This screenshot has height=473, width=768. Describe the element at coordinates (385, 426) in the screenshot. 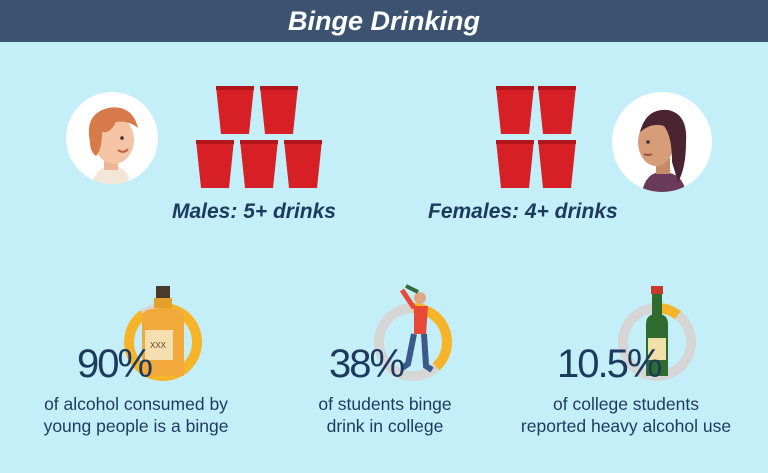

I see `stat-2-line-2: drink in college` at that location.